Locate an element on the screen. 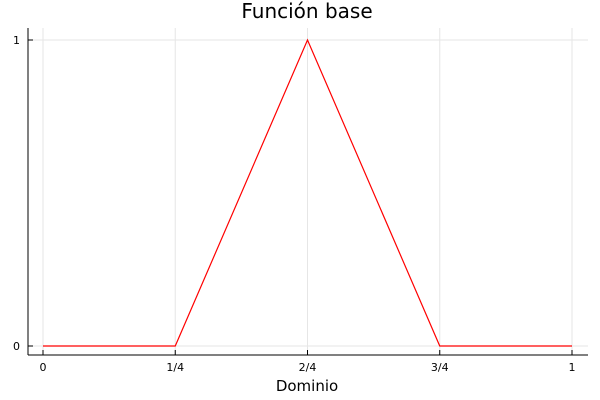  y-tick-label: 0 is located at coordinates (16, 346).